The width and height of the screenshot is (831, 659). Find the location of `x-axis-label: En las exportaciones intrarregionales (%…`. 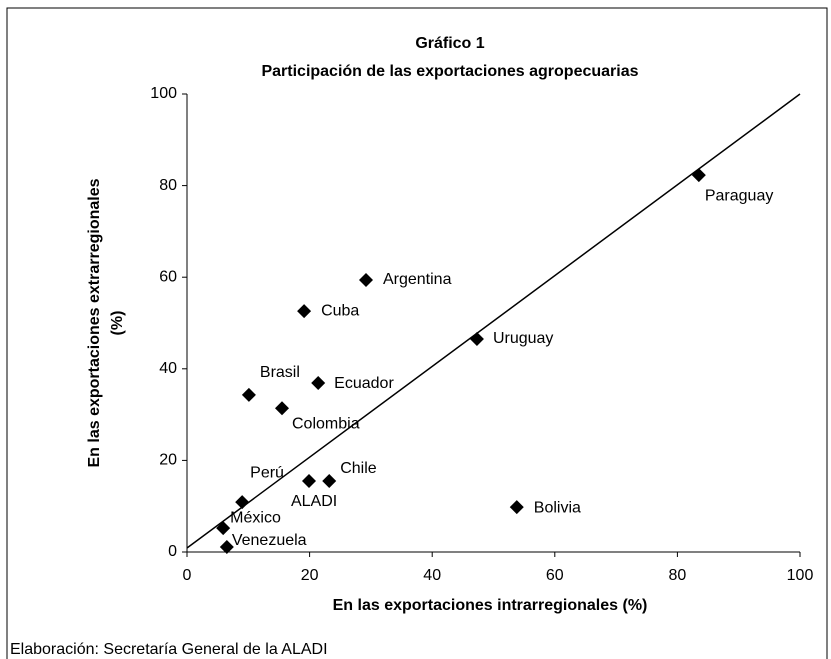

x-axis-label: En las exportaciones intrarregionales (%… is located at coordinates (490, 605).